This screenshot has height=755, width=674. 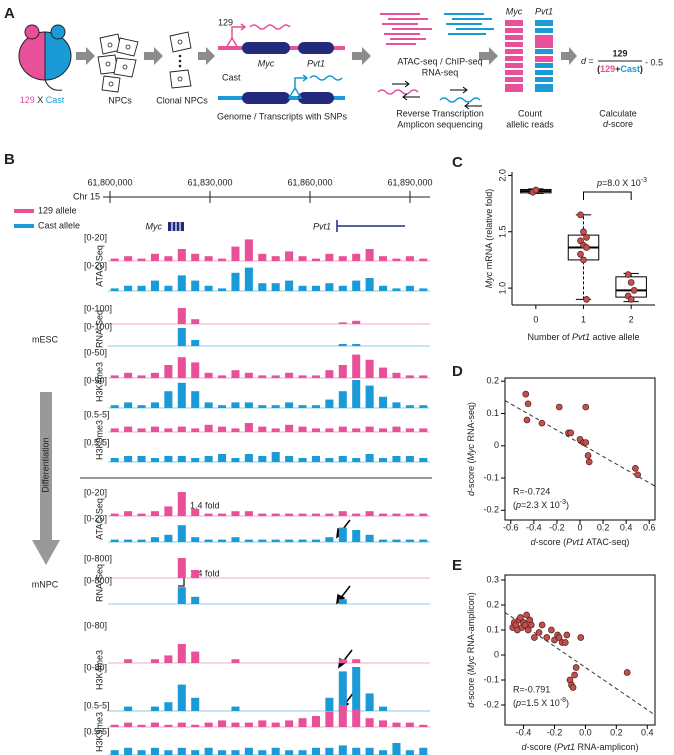 What do you see at coordinates (282, 116) in the screenshot?
I see `label: Genome / Transcripts with SNPs` at bounding box center [282, 116].